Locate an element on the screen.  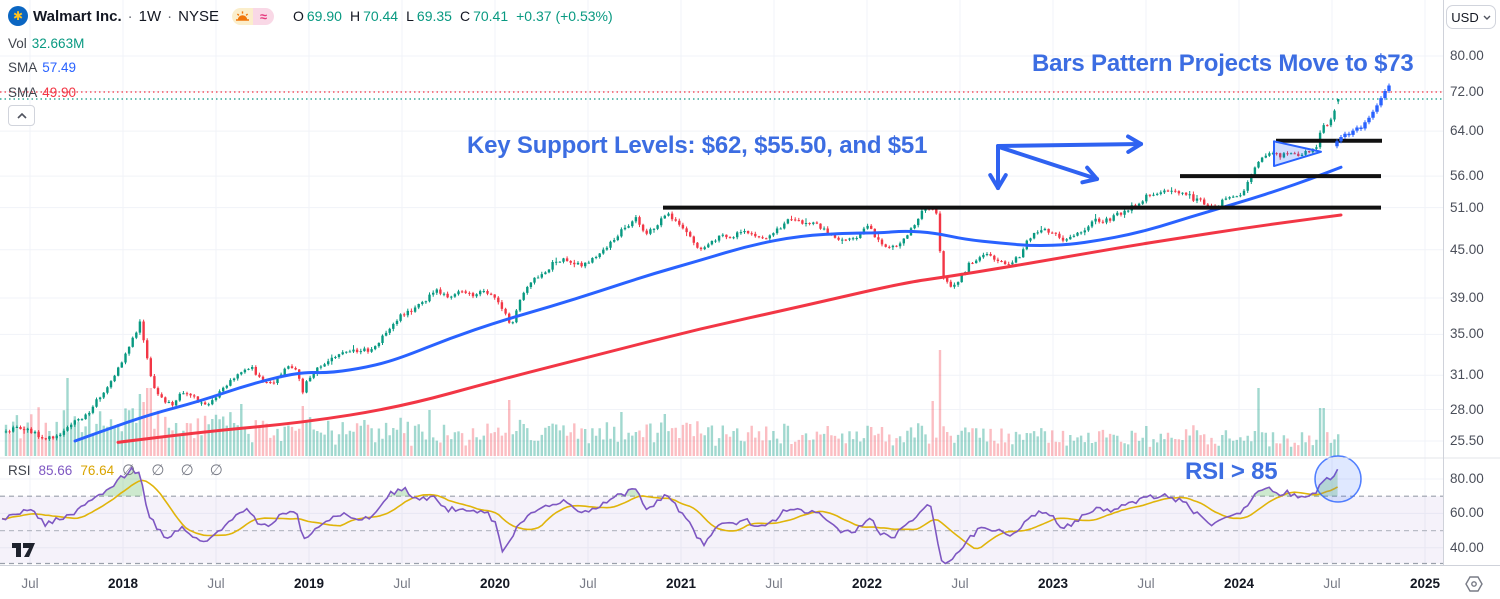
sma-slow-legend-row: SMA 49.90 is located at coordinates (42, 92).